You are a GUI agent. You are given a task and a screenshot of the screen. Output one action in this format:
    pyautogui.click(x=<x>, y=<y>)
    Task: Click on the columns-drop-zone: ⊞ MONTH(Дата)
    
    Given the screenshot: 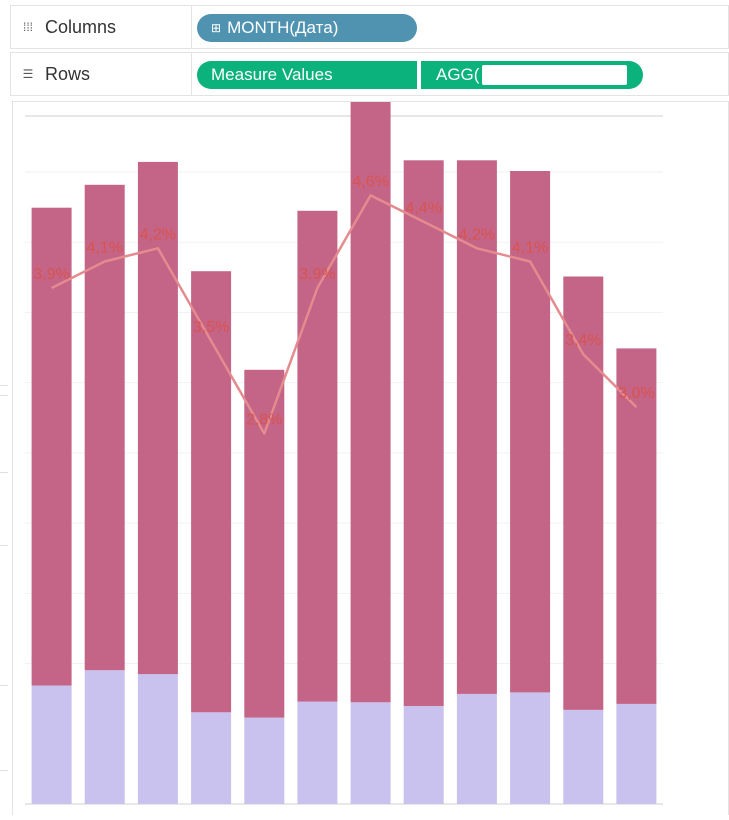 What is the action you would take?
    pyautogui.click(x=460, y=27)
    